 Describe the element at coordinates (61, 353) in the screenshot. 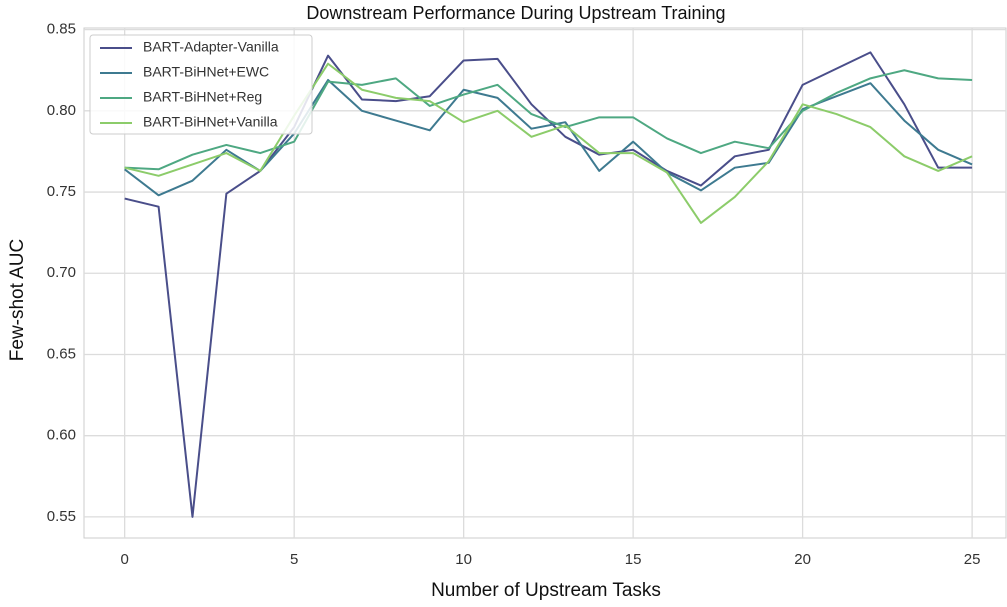

I see `y-tick-label: 0.65` at that location.